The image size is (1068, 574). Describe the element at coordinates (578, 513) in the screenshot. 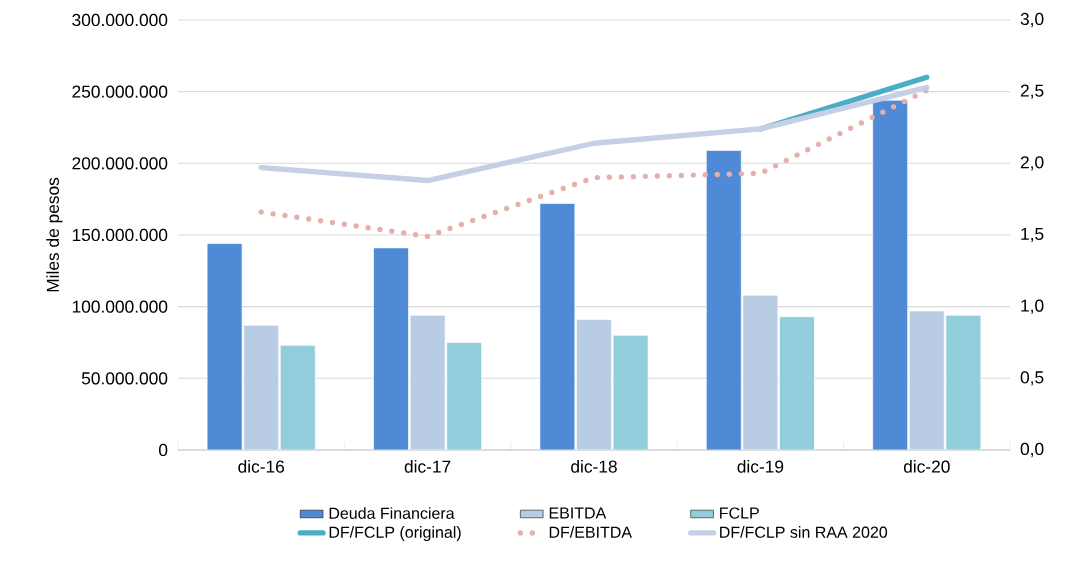

I see `legend-label: EBITDA` at that location.